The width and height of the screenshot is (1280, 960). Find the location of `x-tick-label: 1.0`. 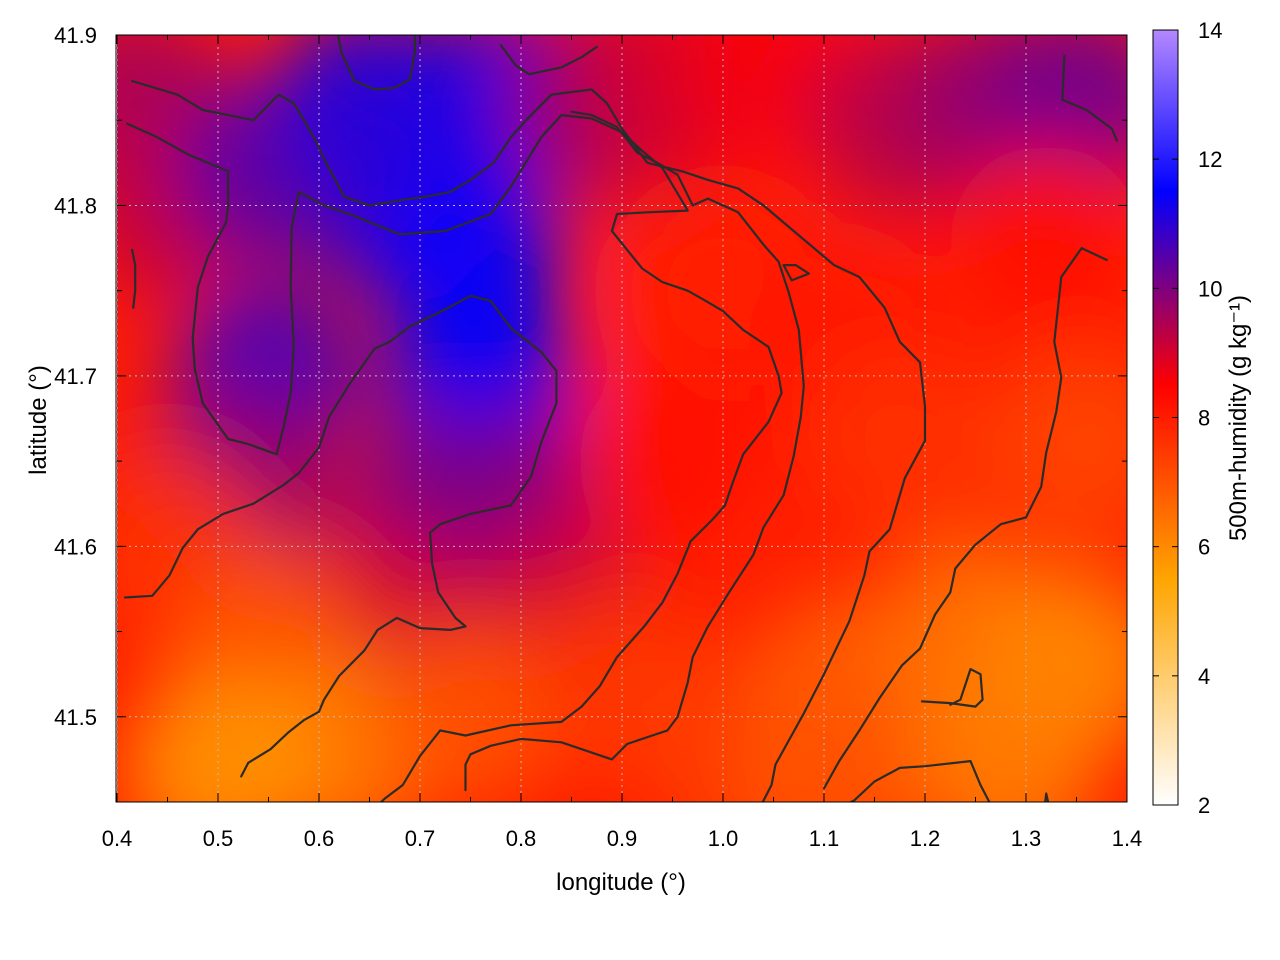

x-tick-label: 1.0 is located at coordinates (723, 838).